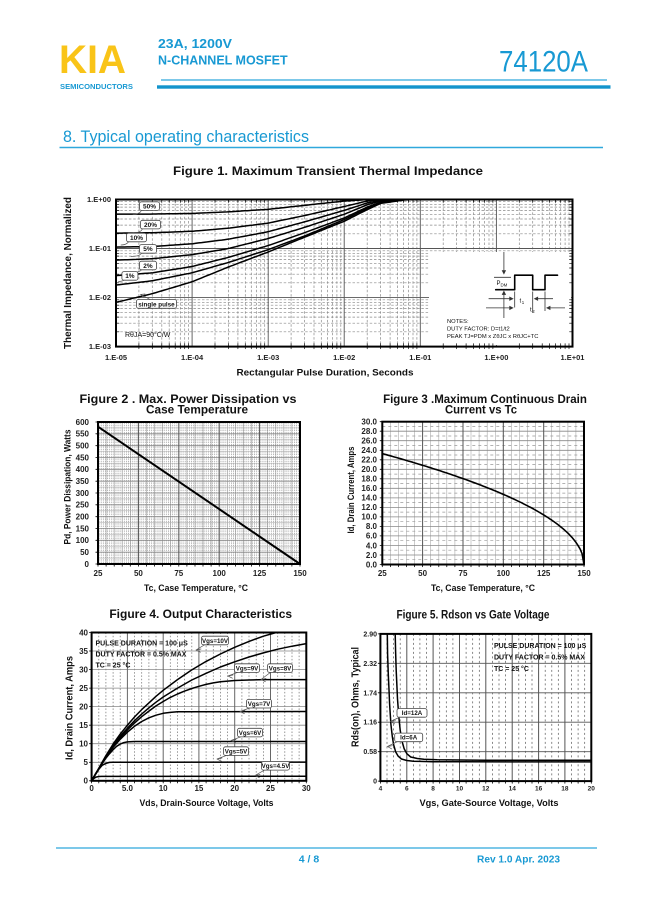 This screenshot has height=917, width=649. What do you see at coordinates (407, 789) in the screenshot?
I see `svg-text: 6` at bounding box center [407, 789].